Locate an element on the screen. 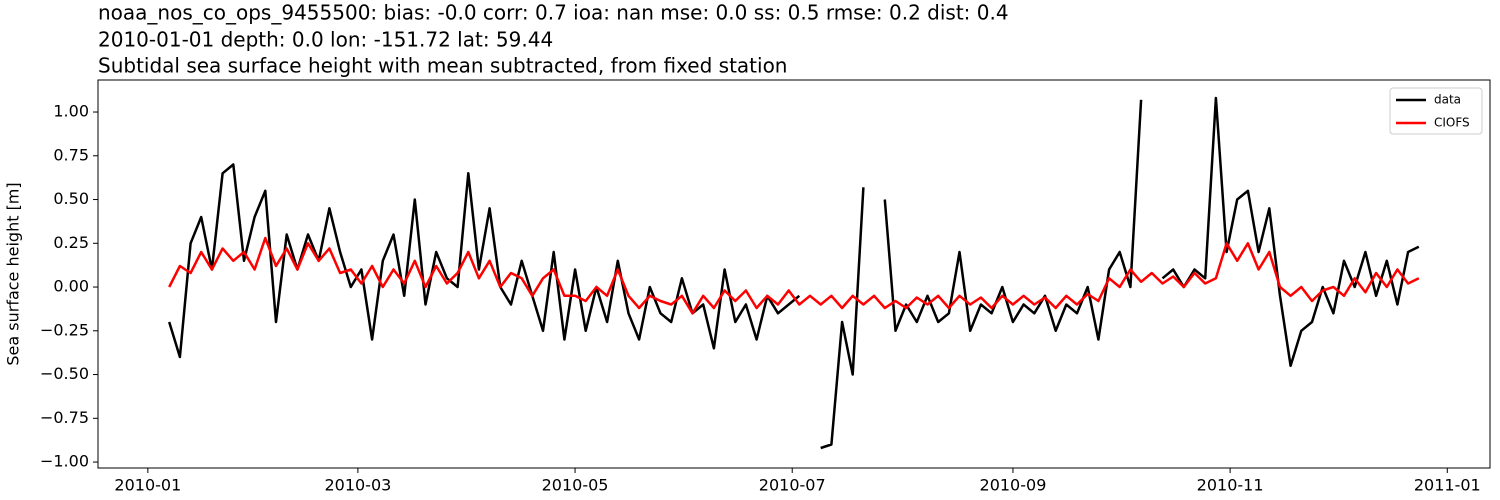  legend-label: CIOFS is located at coordinates (1452, 123).